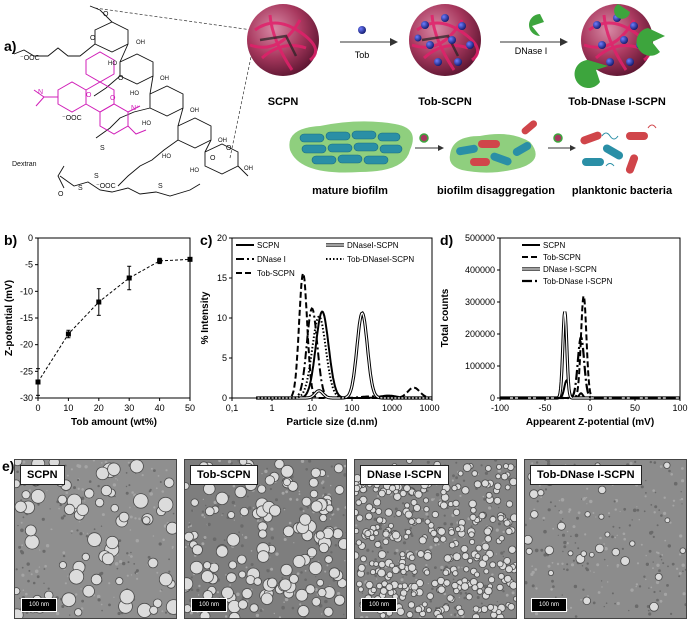 The width and height of the screenshot is (690, 623). I want to click on y-tick-label: 15, so click(222, 278).